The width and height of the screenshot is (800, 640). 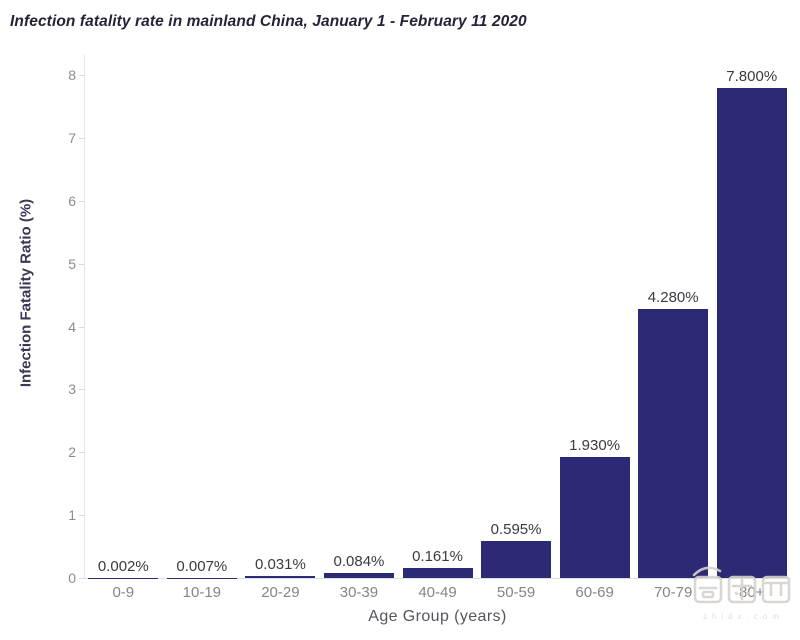 What do you see at coordinates (673, 592) in the screenshot?
I see `x-tick-label: 70-79` at bounding box center [673, 592].